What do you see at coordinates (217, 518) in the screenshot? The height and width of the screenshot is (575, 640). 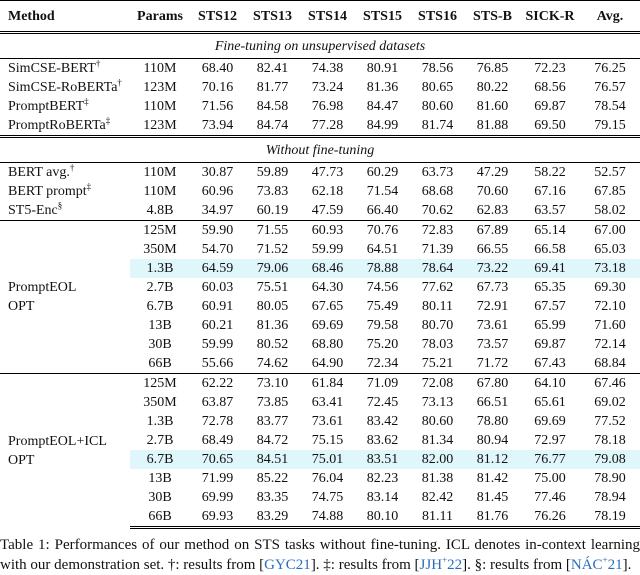 I see `score: 69.93` at bounding box center [217, 518].